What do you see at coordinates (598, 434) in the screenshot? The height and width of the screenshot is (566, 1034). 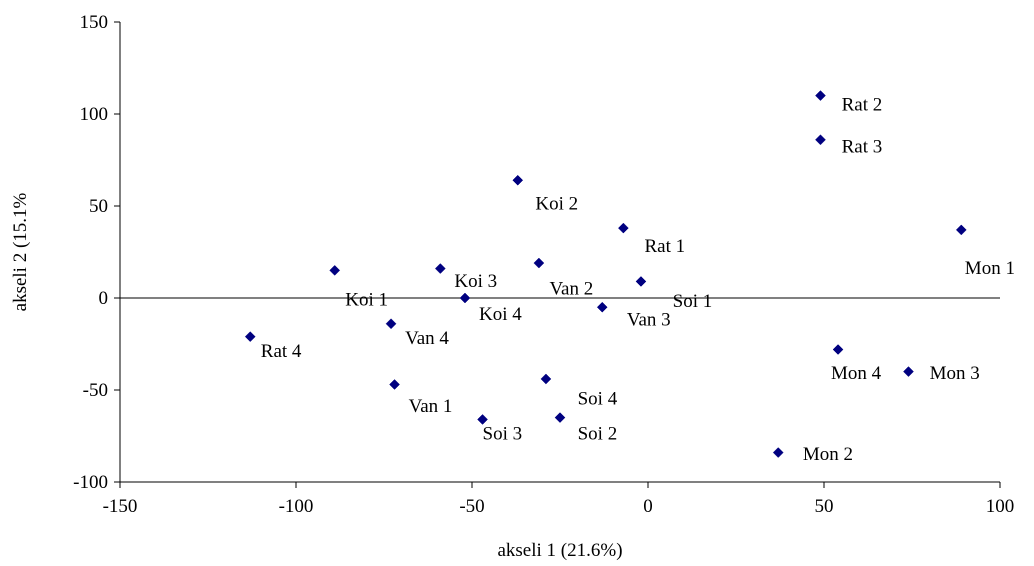 I see `point-label: Soi 2` at bounding box center [598, 434].